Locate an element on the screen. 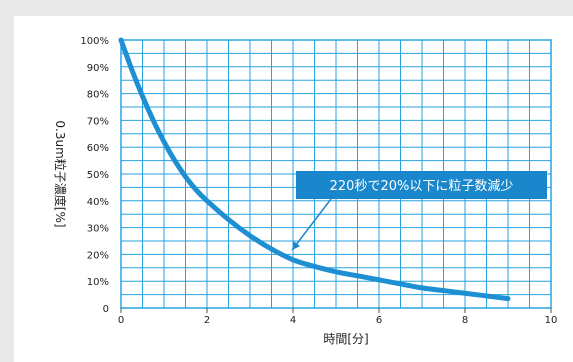 Image resolution: width=573 pixels, height=362 pixels. annotation-arrowhead is located at coordinates (296, 246).